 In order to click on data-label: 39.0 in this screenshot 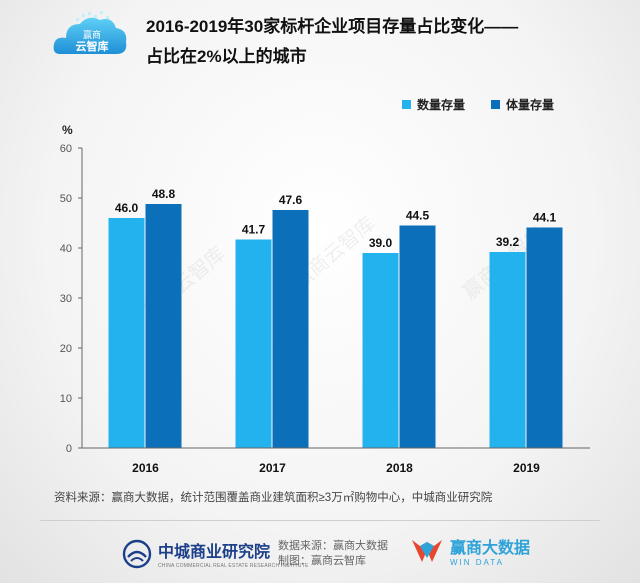, I will do `click(381, 243)`.